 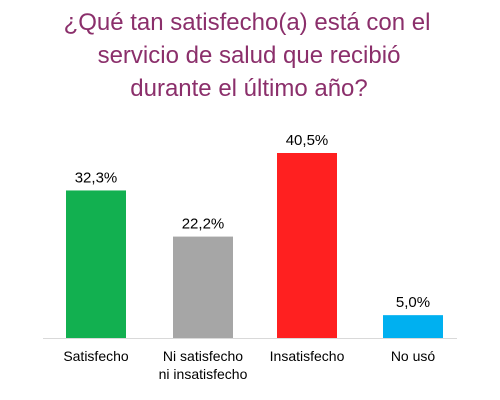 I want to click on value-label-3: 5,0%, so click(x=413, y=302).